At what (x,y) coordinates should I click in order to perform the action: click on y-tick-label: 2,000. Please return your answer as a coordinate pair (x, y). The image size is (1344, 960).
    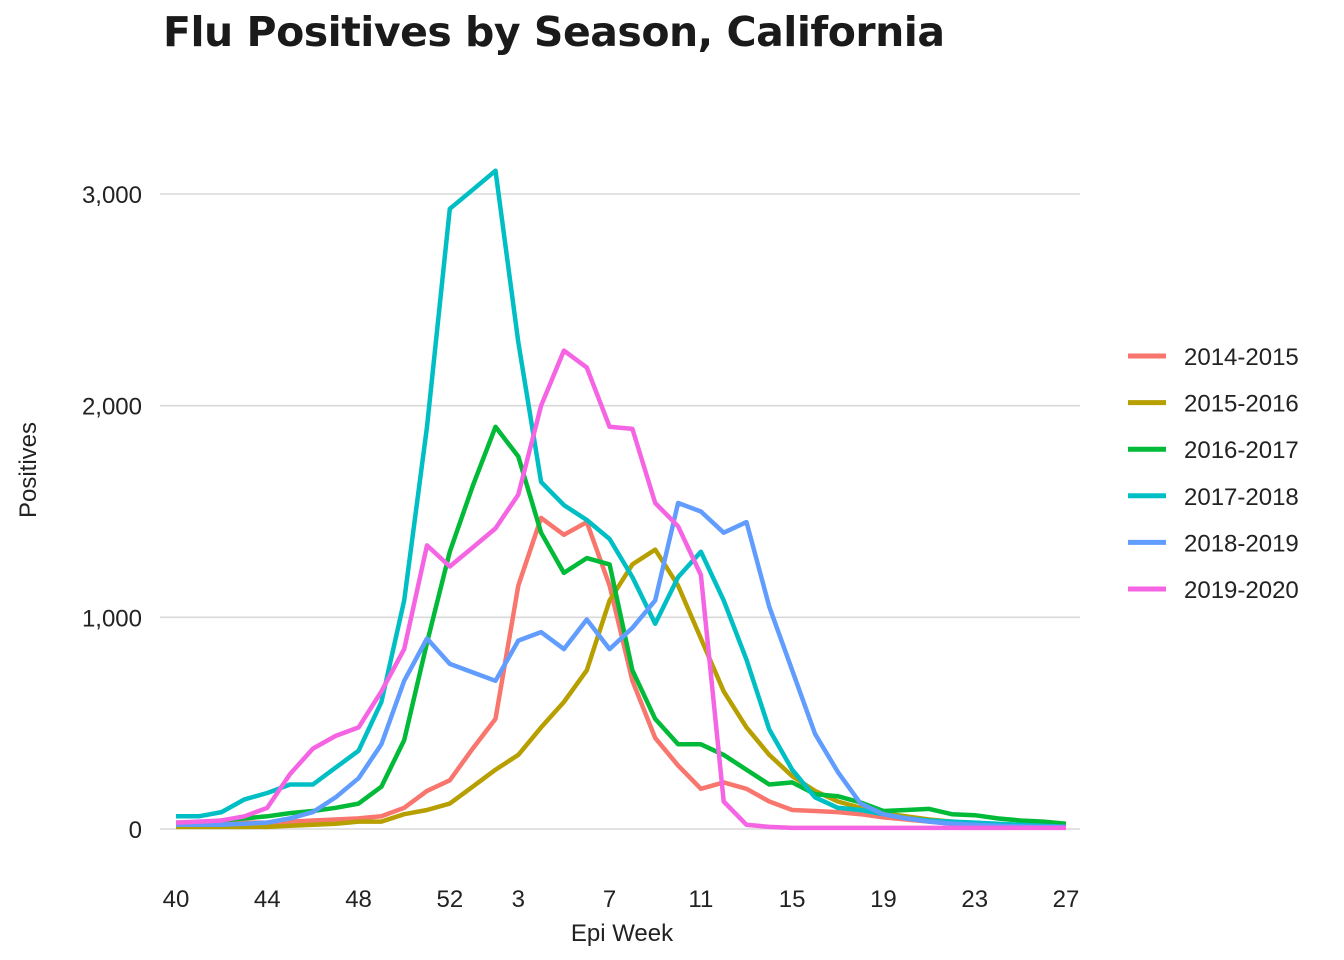
    Looking at the image, I should click on (112, 407).